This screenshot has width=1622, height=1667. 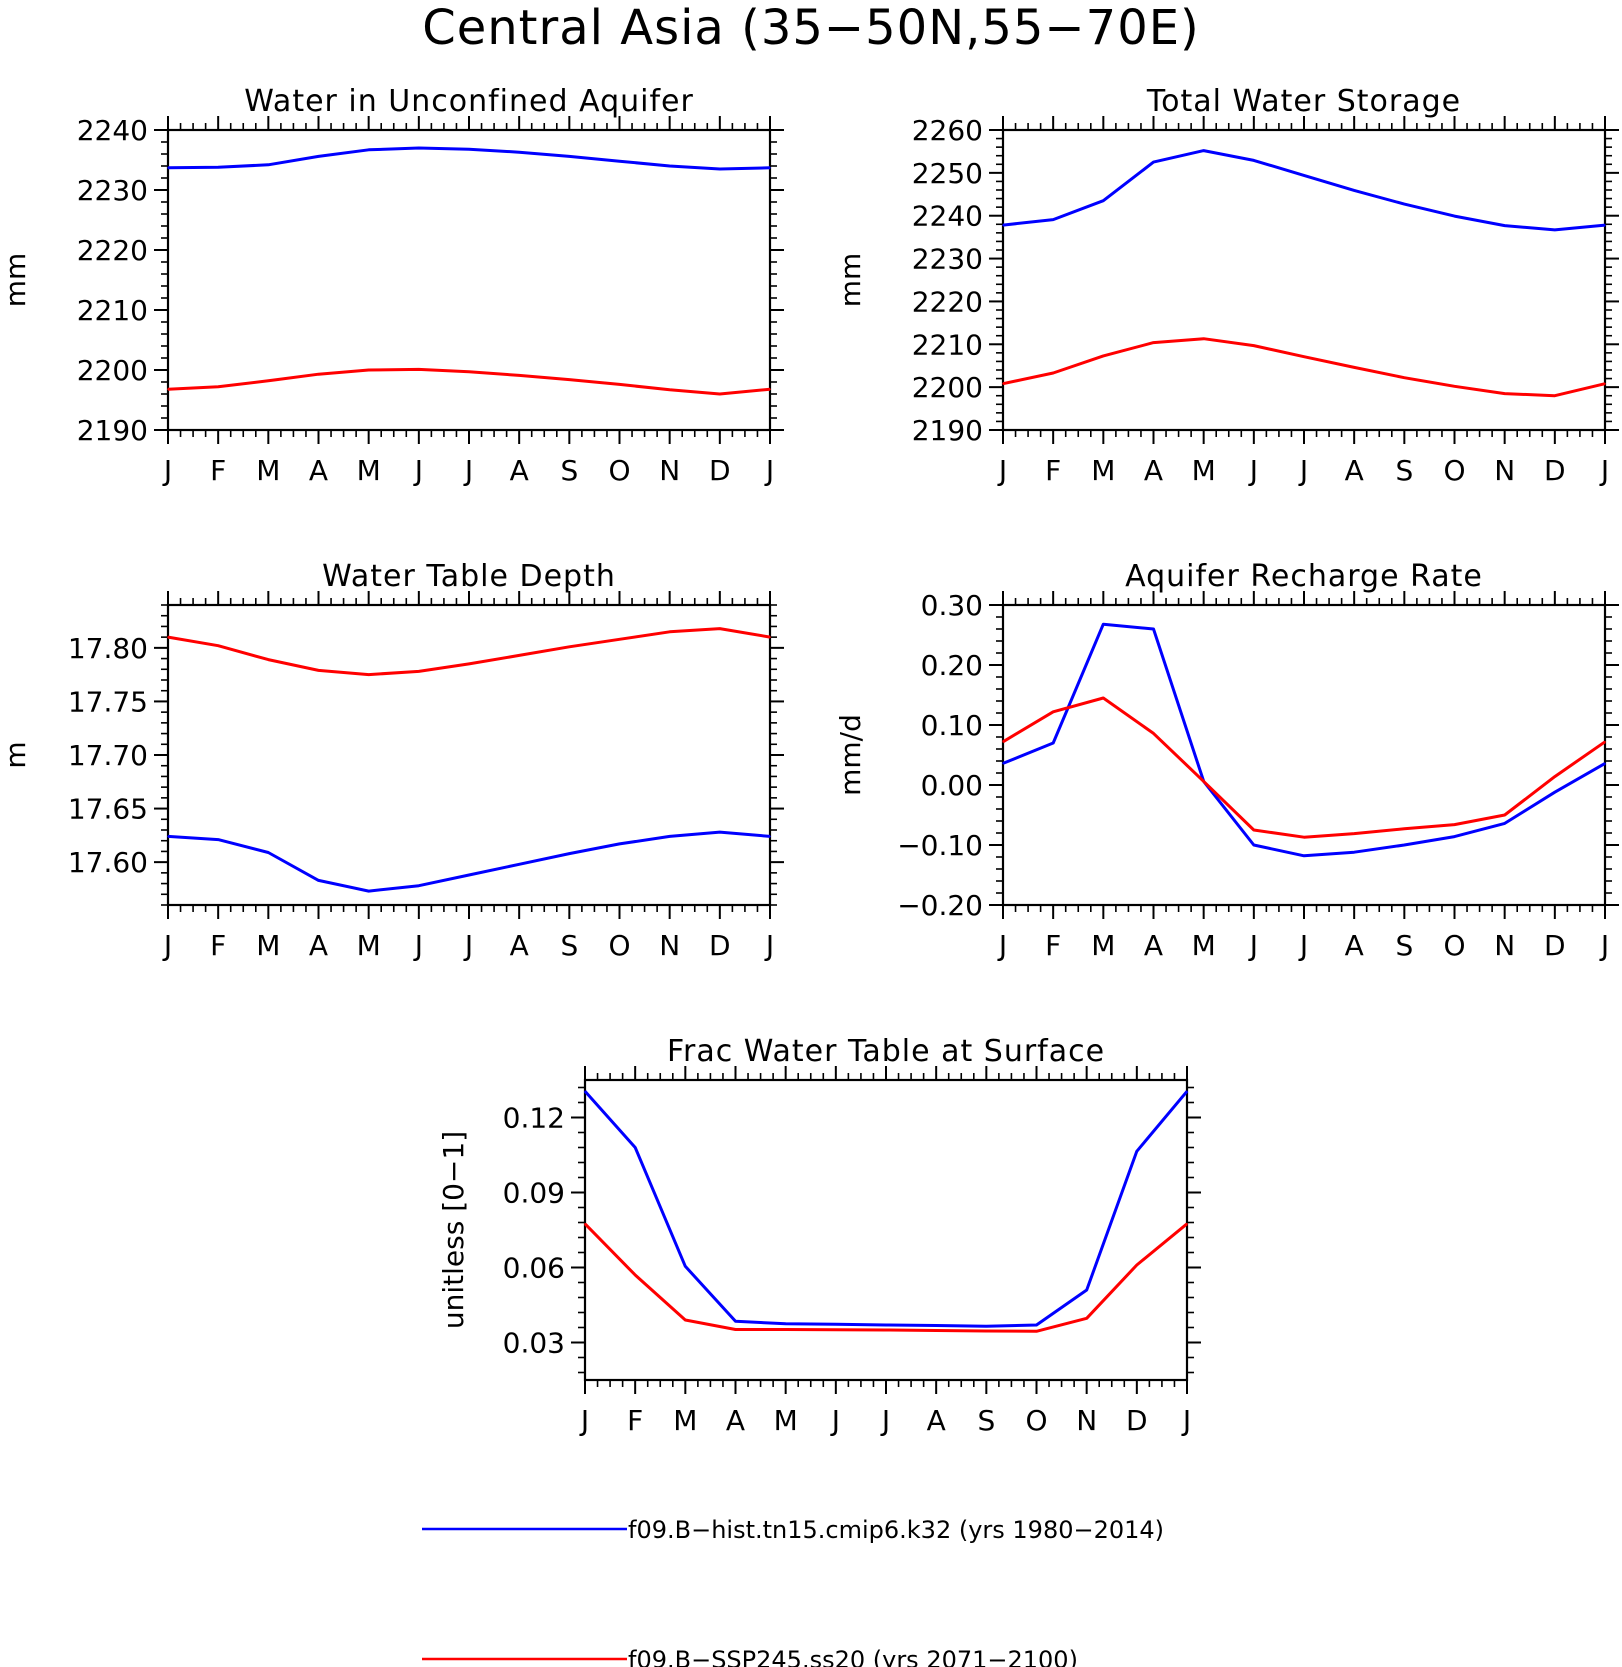 I want to click on frac-water-table-at-surface-frame, so click(x=886, y=1230).